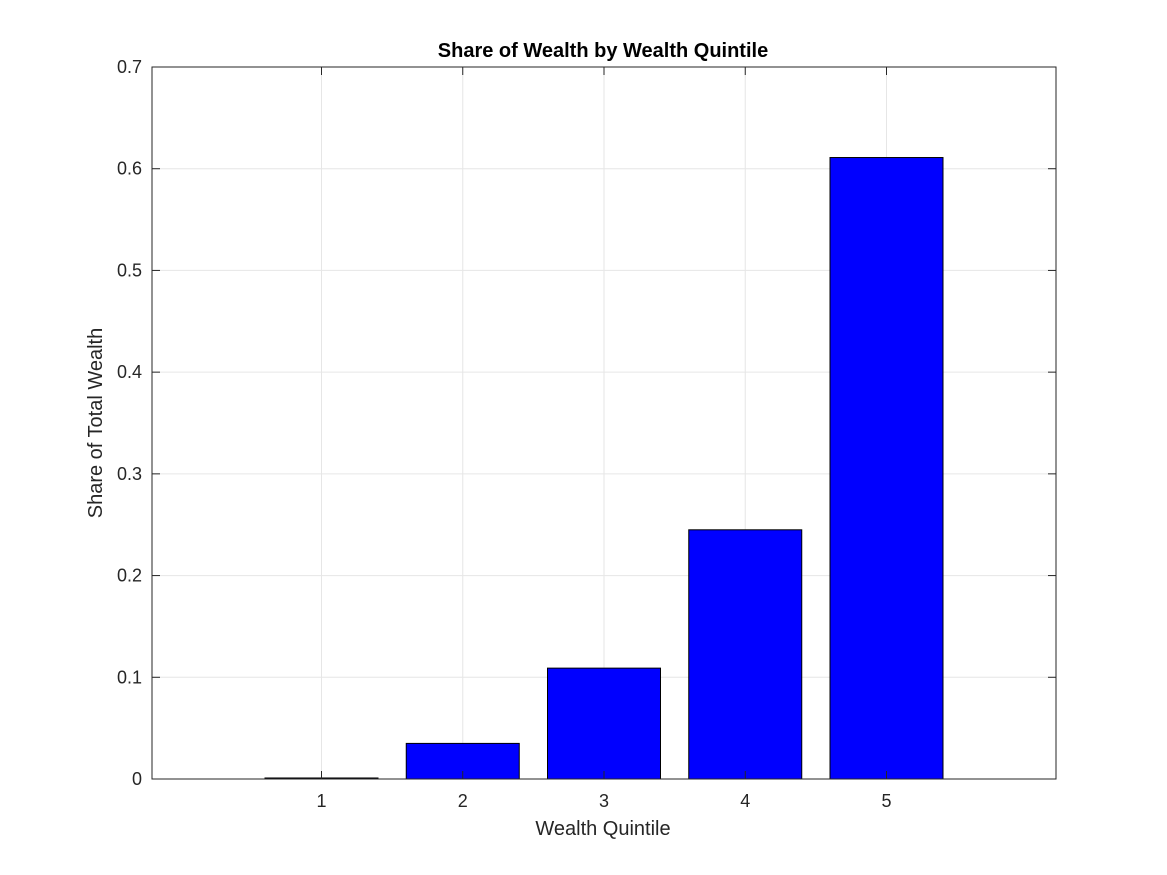 The height and width of the screenshot is (875, 1167). Describe the element at coordinates (463, 801) in the screenshot. I see `x-tick-label: 2` at that location.